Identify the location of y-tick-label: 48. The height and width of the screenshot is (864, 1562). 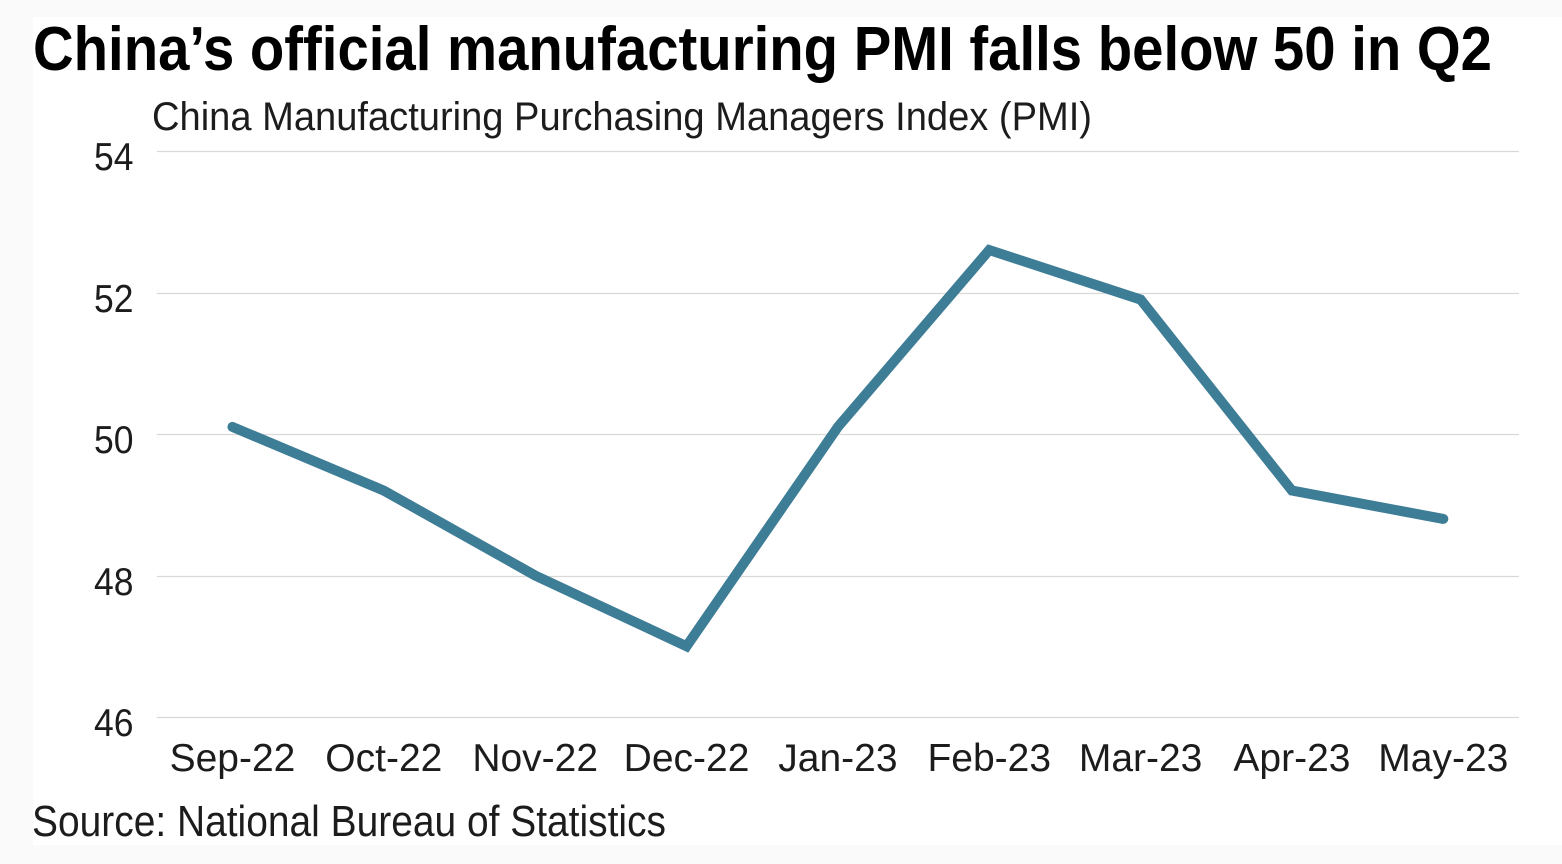
(113, 582).